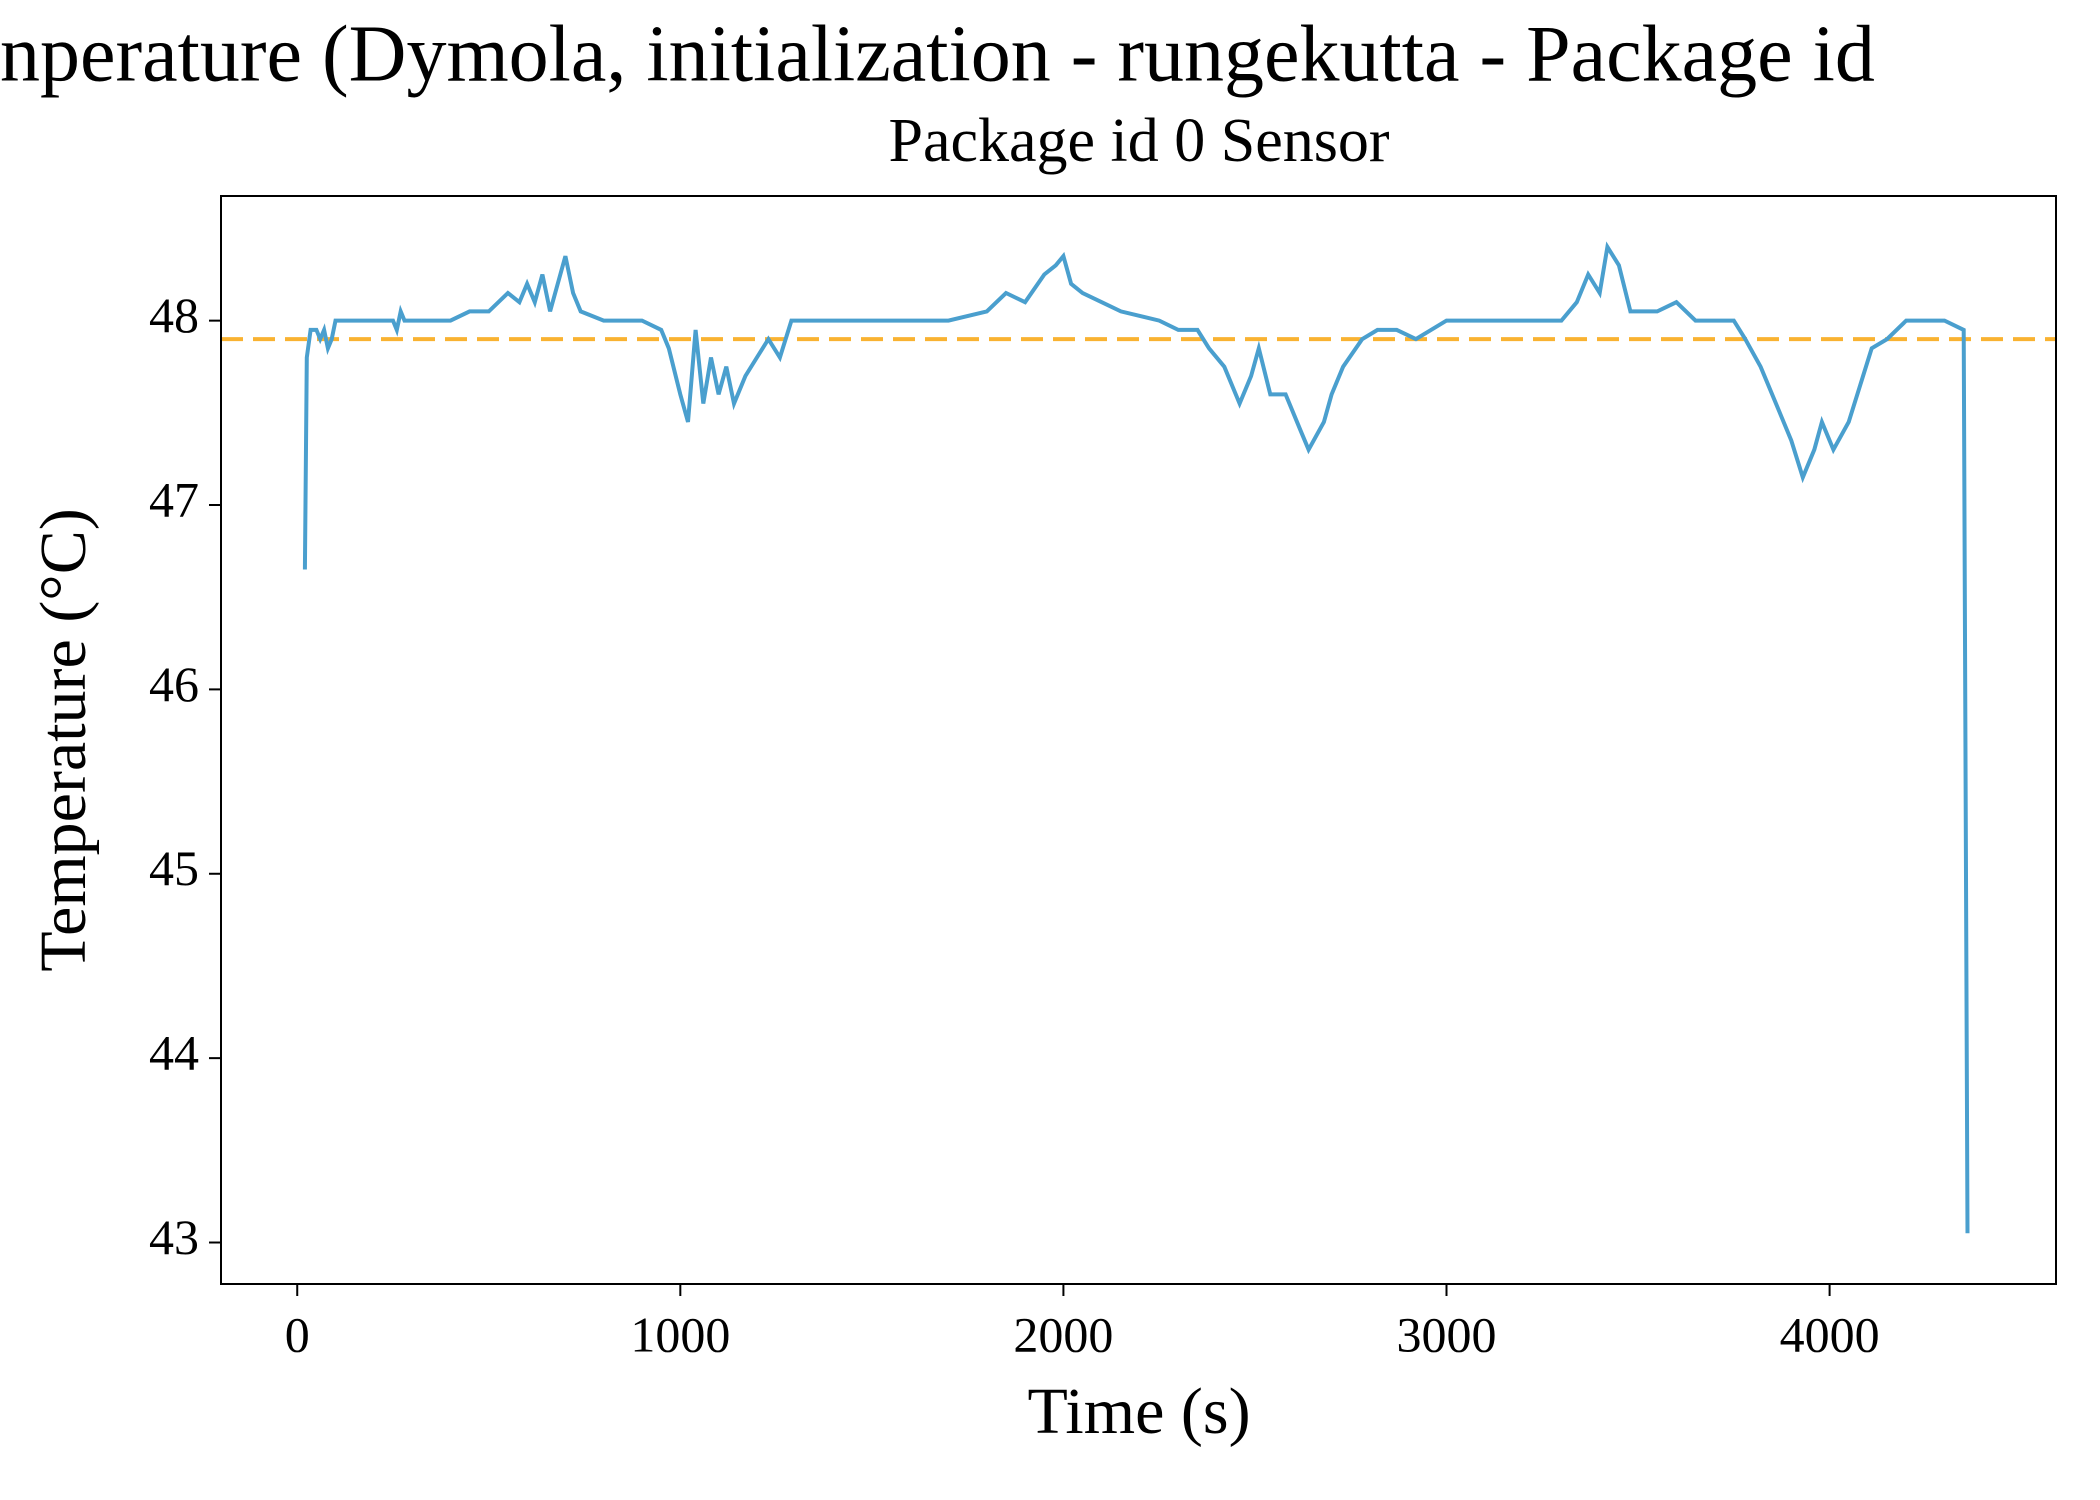  Describe the element at coordinates (1447, 1334) in the screenshot. I see `x-tick-label: 3000` at that location.